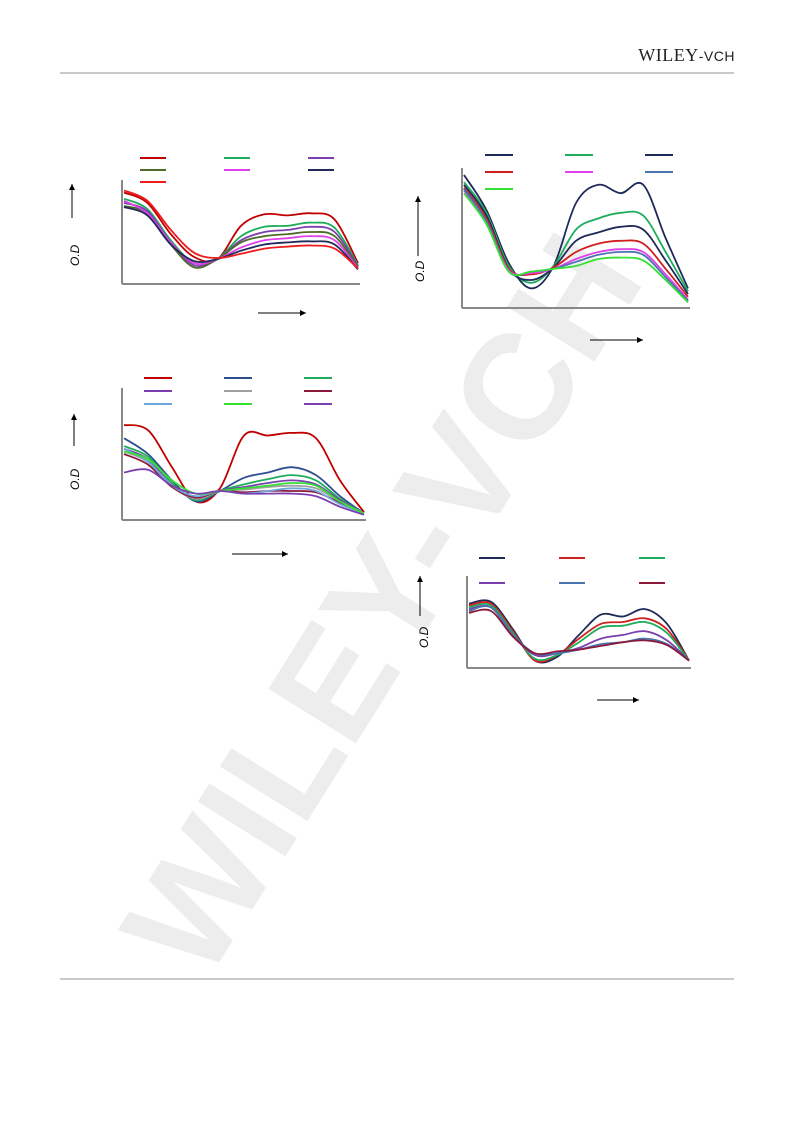 The width and height of the screenshot is (793, 1121). I want to click on header-rule, so click(397, 73).